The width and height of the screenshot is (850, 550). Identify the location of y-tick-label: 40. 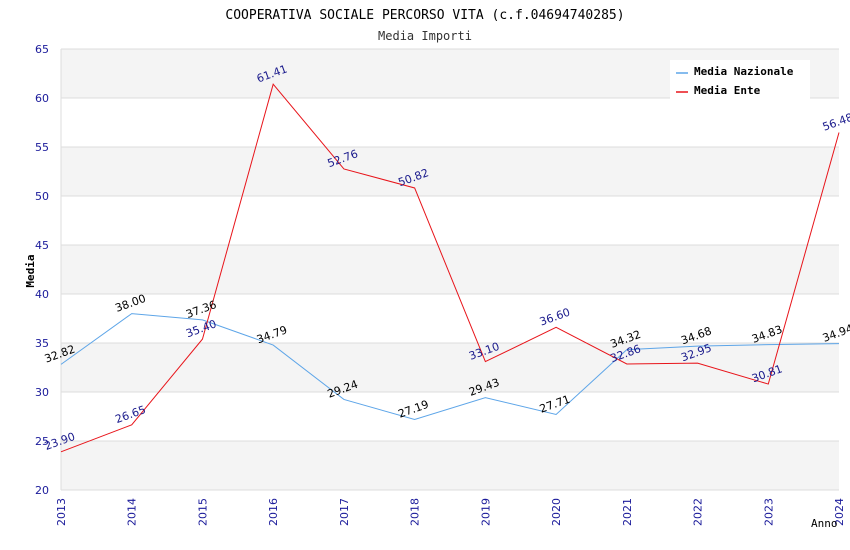
(42, 294).